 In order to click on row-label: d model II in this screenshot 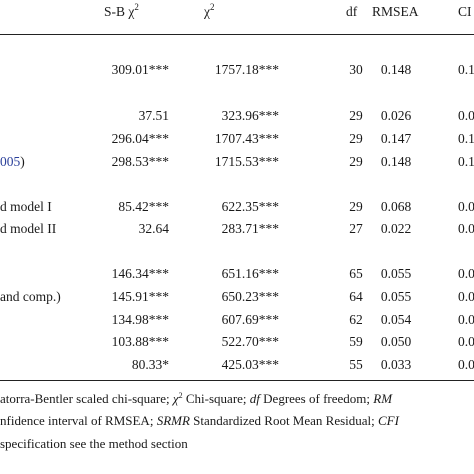, I will do `click(28, 228)`.